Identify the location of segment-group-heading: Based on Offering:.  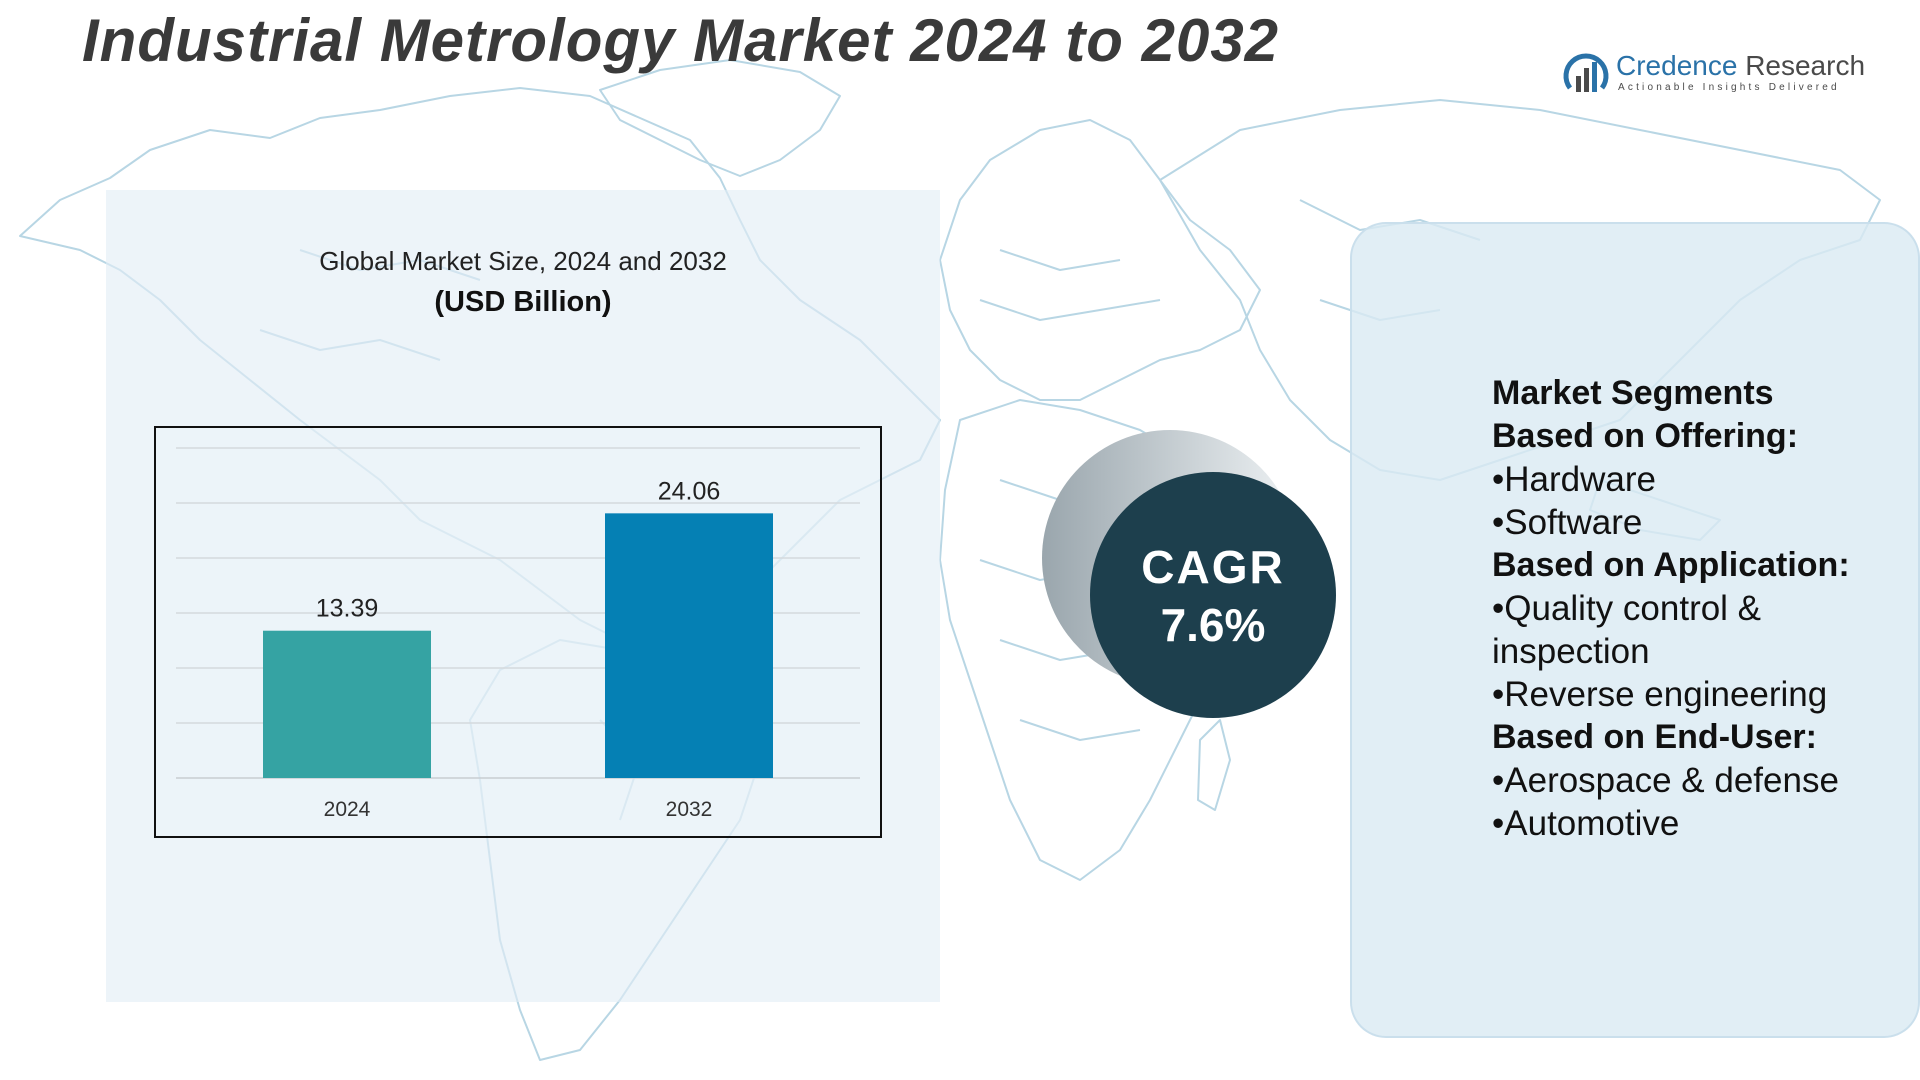
(1645, 436).